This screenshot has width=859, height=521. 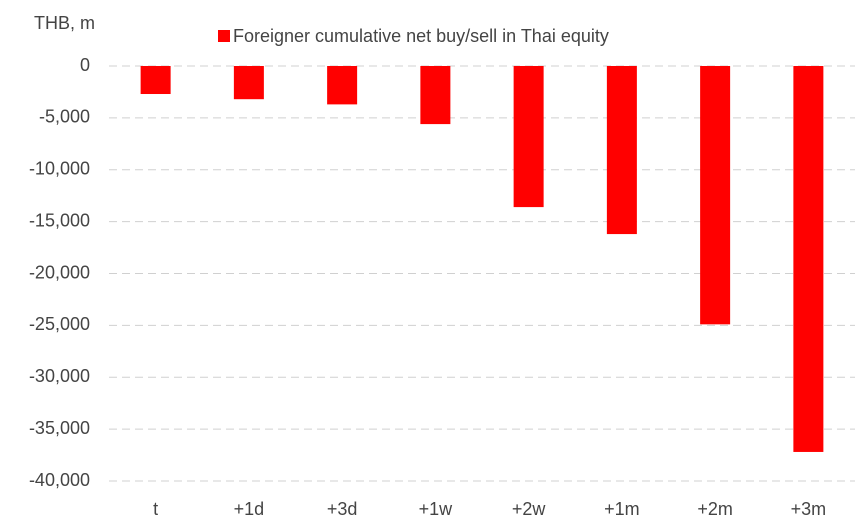 I want to click on y-tick-label: 0, so click(x=85, y=65).